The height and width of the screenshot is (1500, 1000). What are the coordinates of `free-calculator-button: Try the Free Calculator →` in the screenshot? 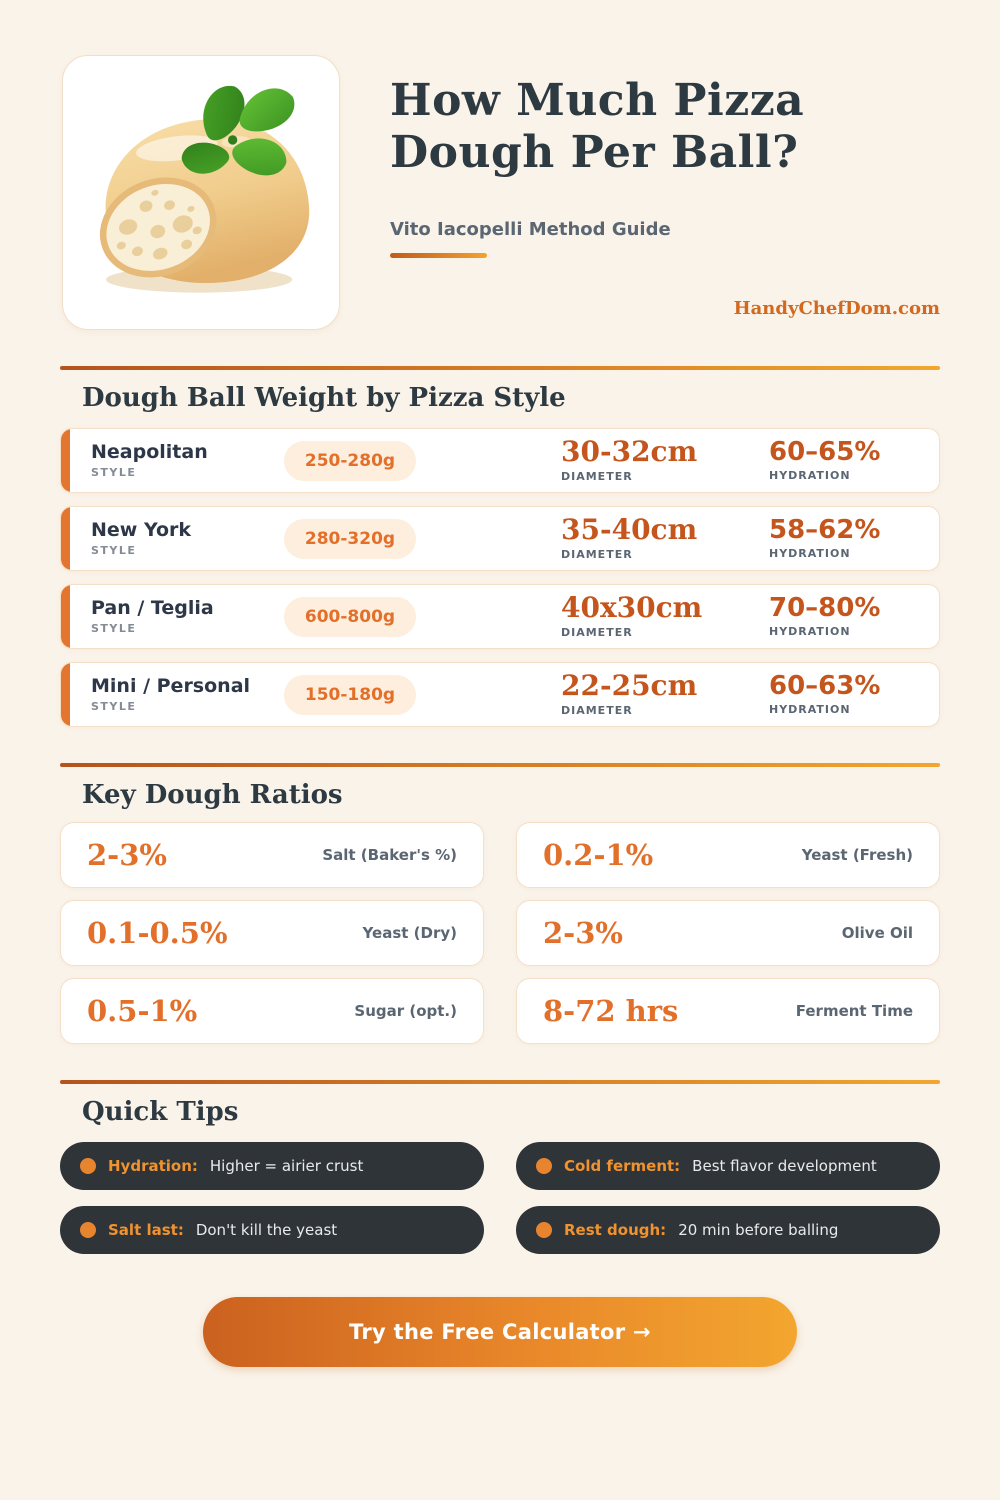 It's located at (500, 1332).